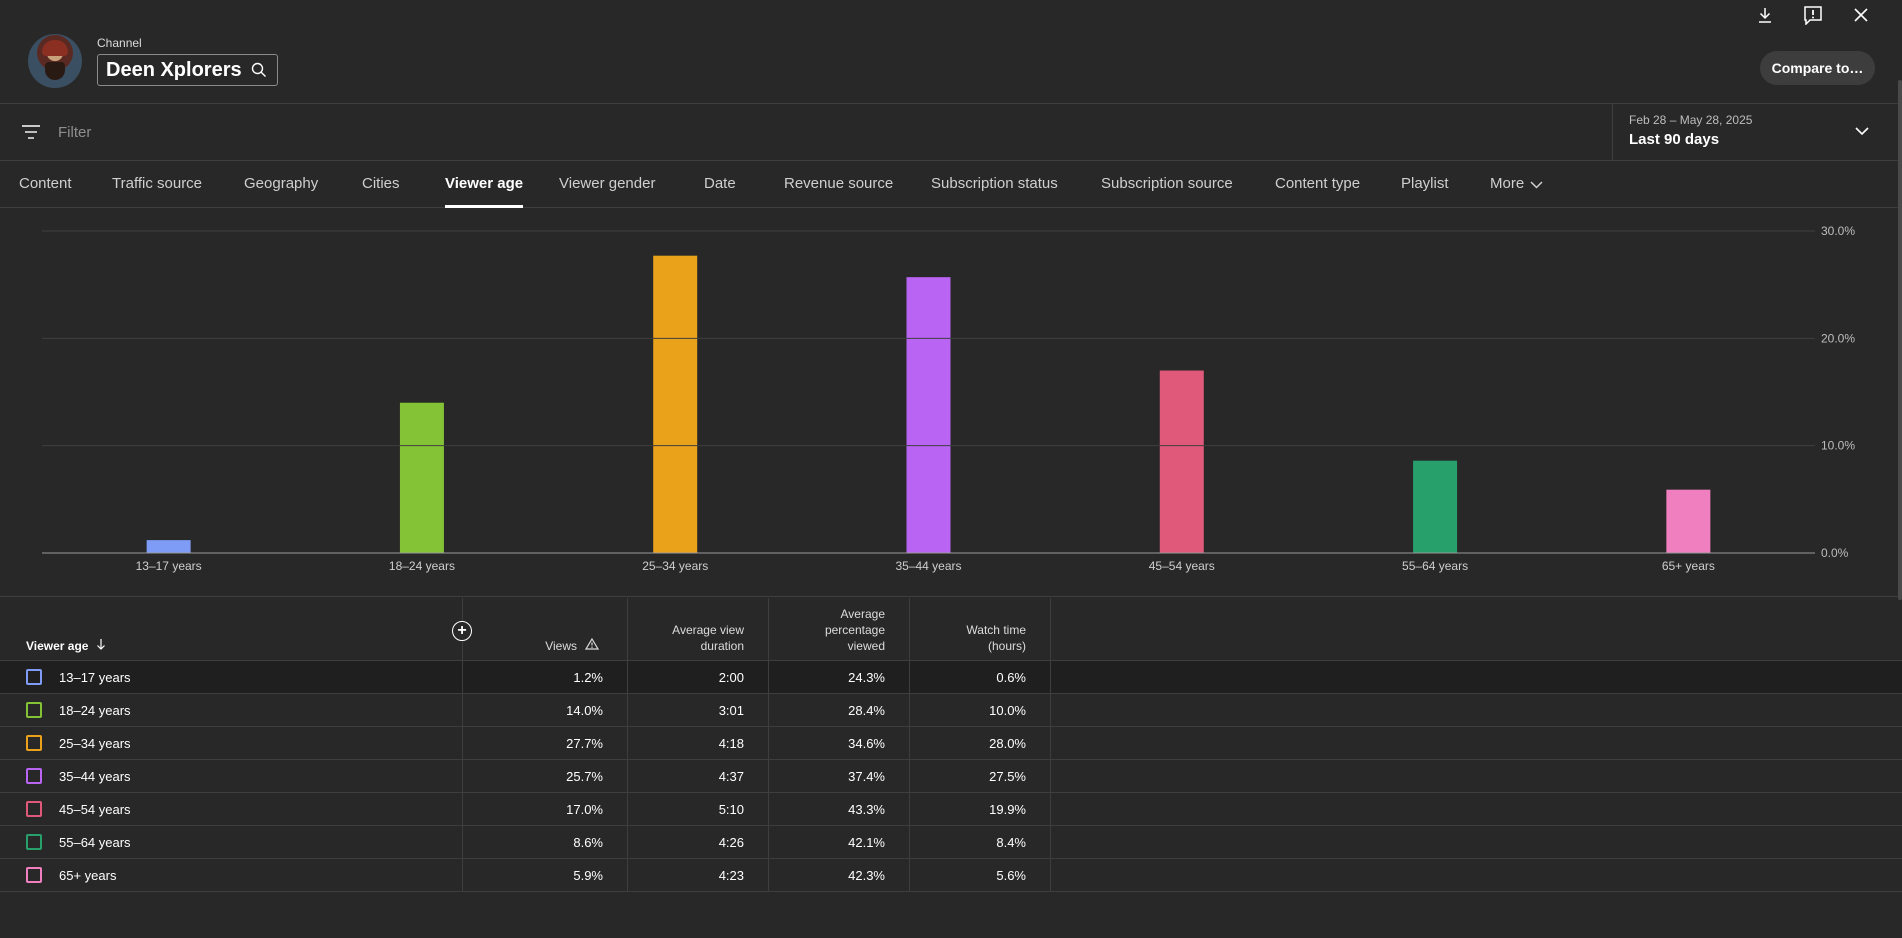 Image resolution: width=1902 pixels, height=938 pixels. I want to click on cell-views: 1.2%, so click(545, 677).